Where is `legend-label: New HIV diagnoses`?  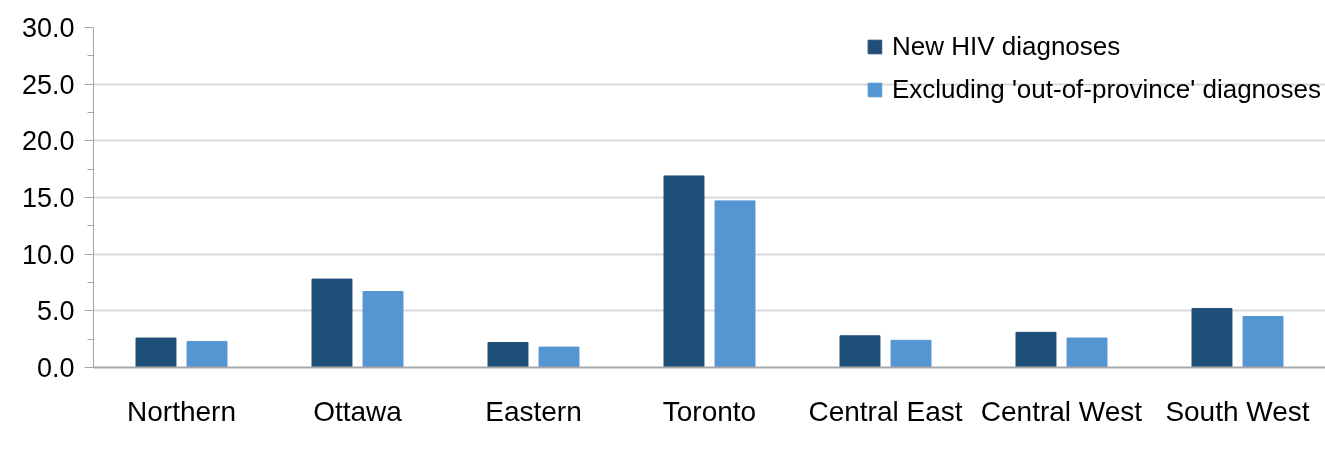
legend-label: New HIV diagnoses is located at coordinates (1006, 46).